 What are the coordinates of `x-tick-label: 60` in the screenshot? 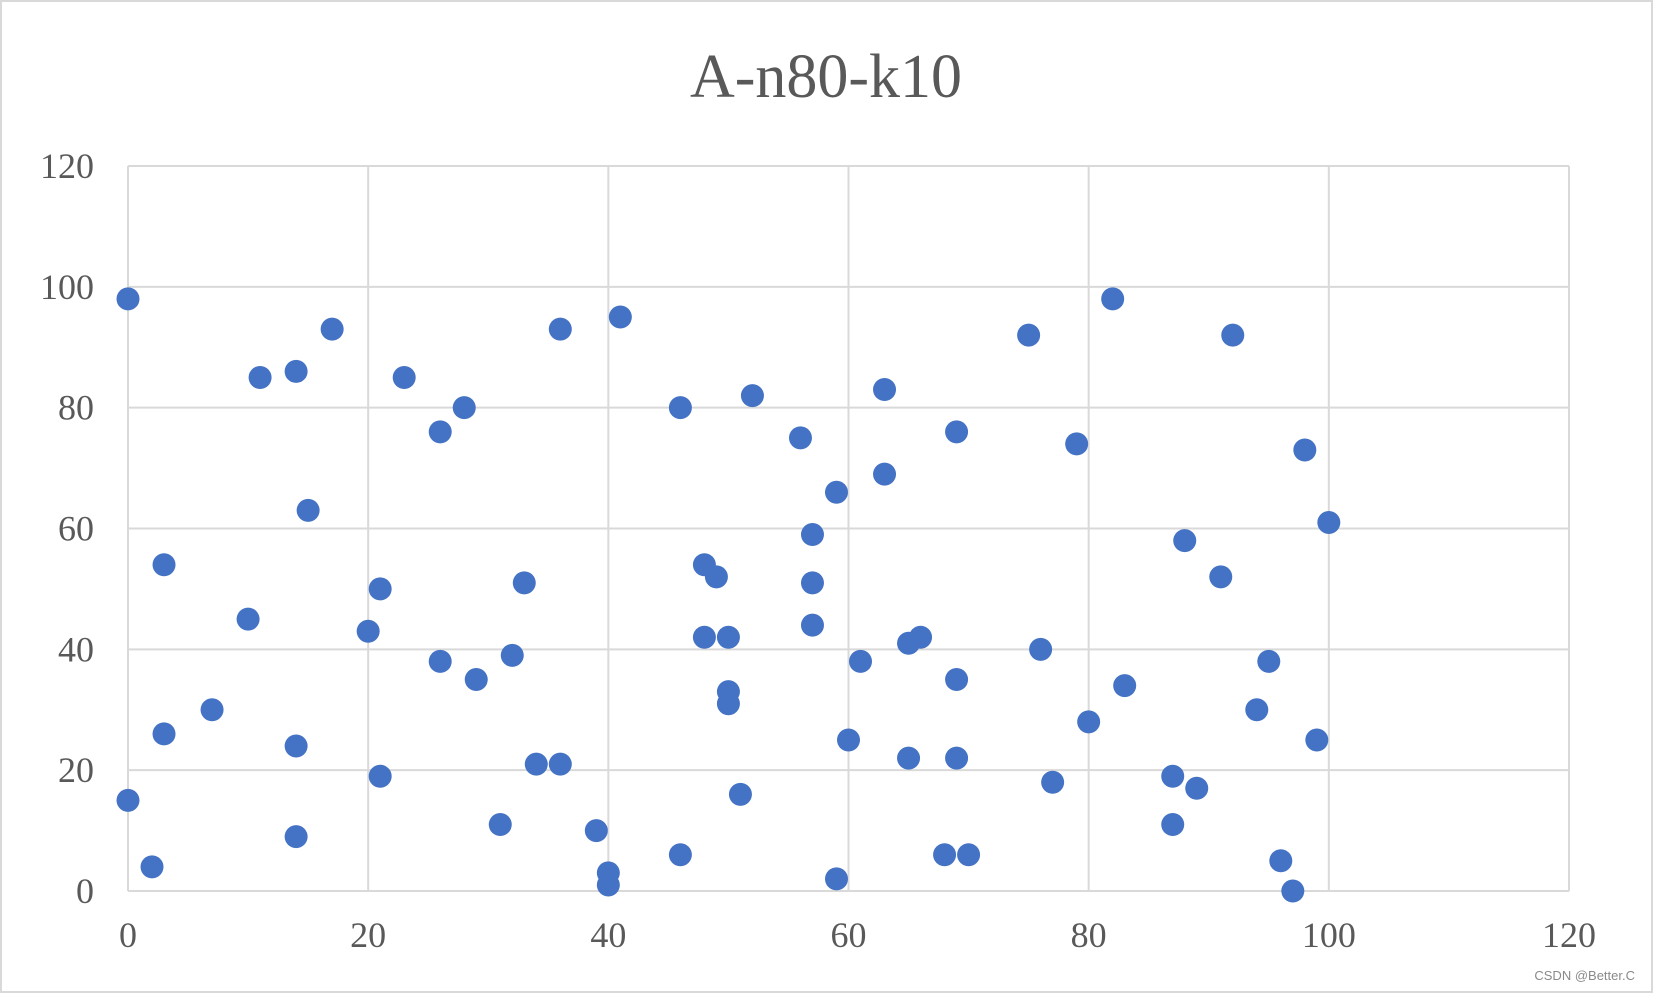 It's located at (849, 935).